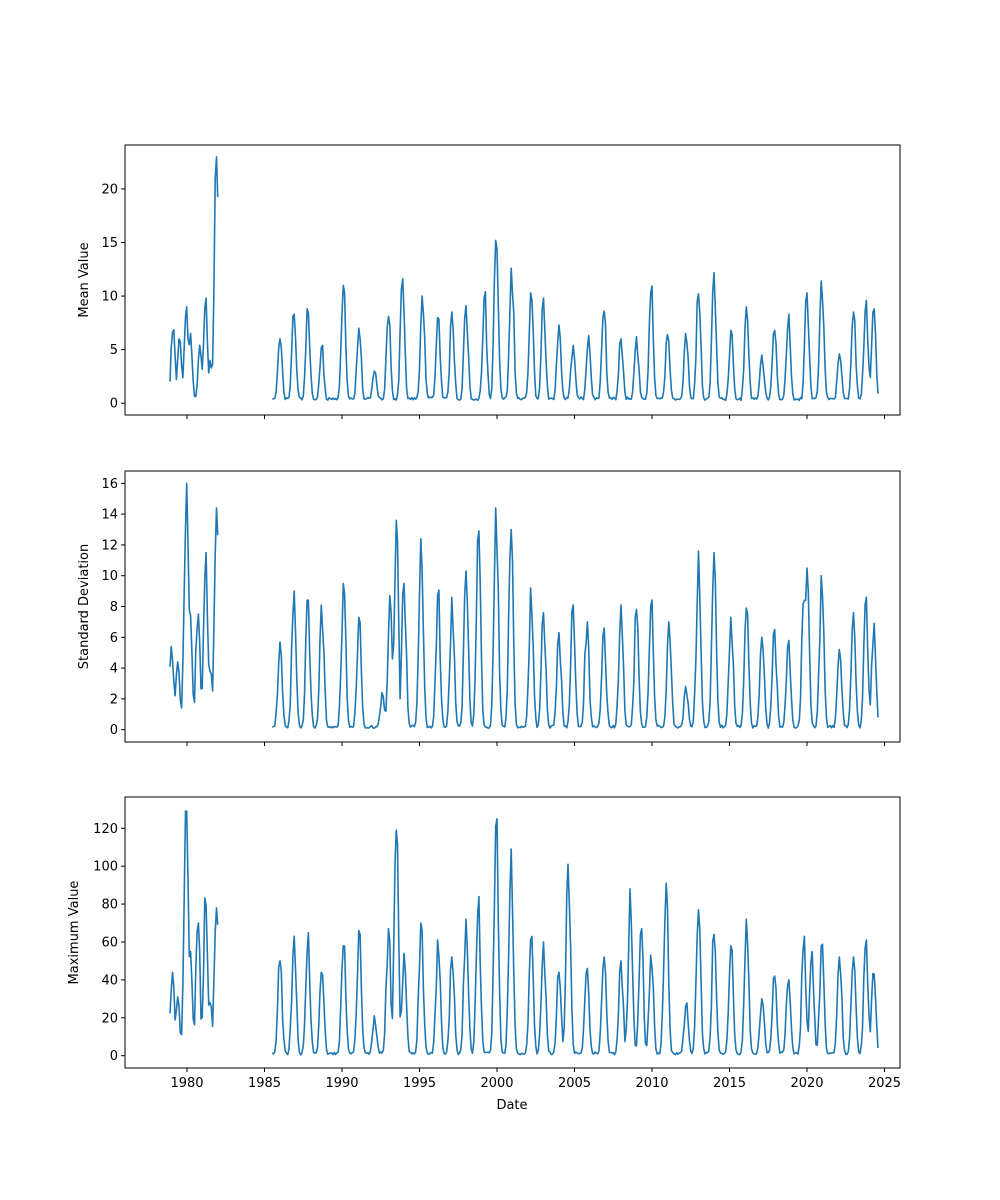 The image size is (1000, 1200). I want to click on y-tick-label: 4, so click(114, 669).